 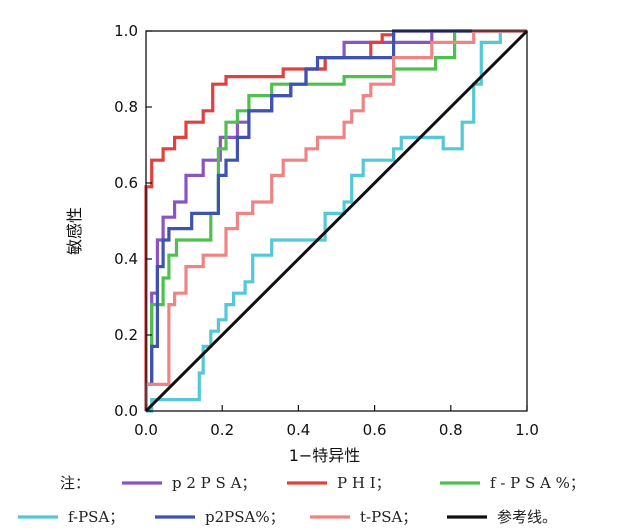 I want to click on x-tick-label: 0.4, so click(x=298, y=430).